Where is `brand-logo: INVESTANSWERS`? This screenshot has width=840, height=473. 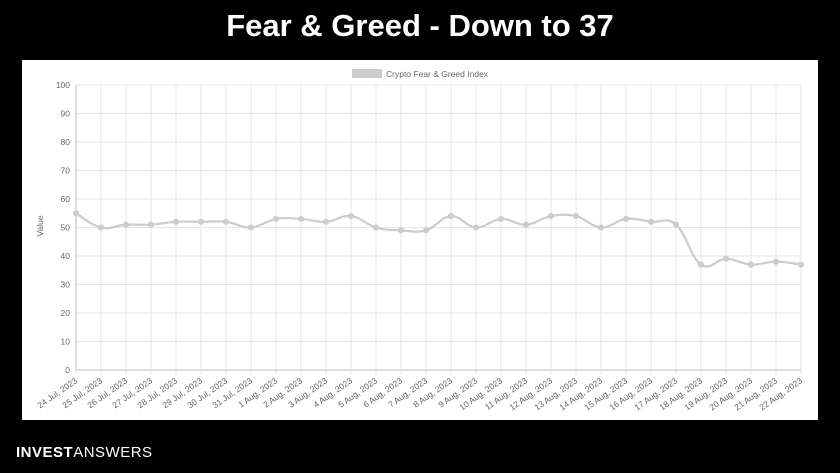 brand-logo: INVESTANSWERS is located at coordinates (84, 453).